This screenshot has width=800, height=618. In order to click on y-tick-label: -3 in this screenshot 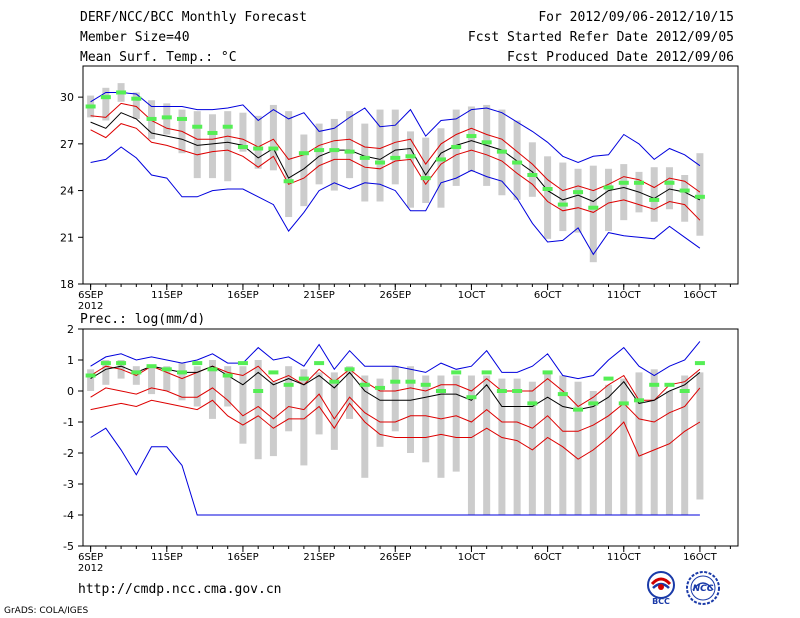, I will do `click(68, 484)`.